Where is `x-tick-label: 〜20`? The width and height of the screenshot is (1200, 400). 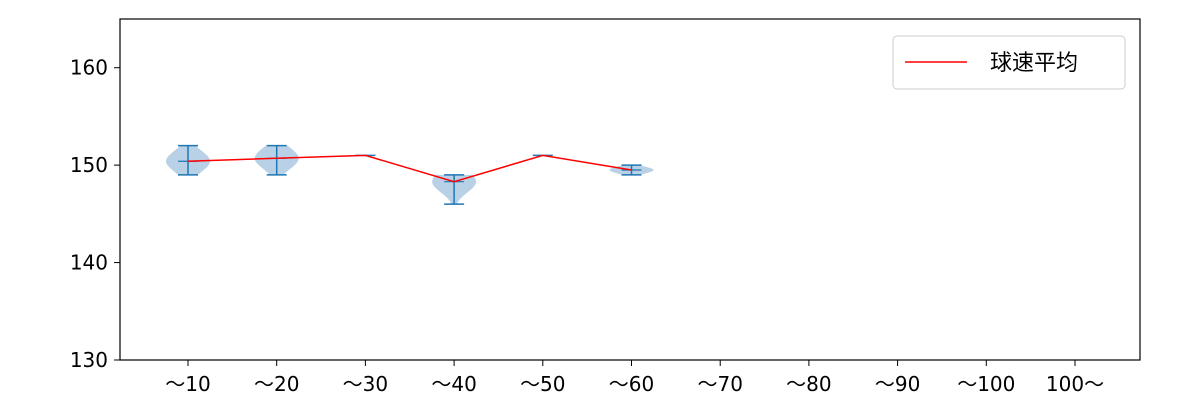 x-tick-label: 〜20 is located at coordinates (276, 384).